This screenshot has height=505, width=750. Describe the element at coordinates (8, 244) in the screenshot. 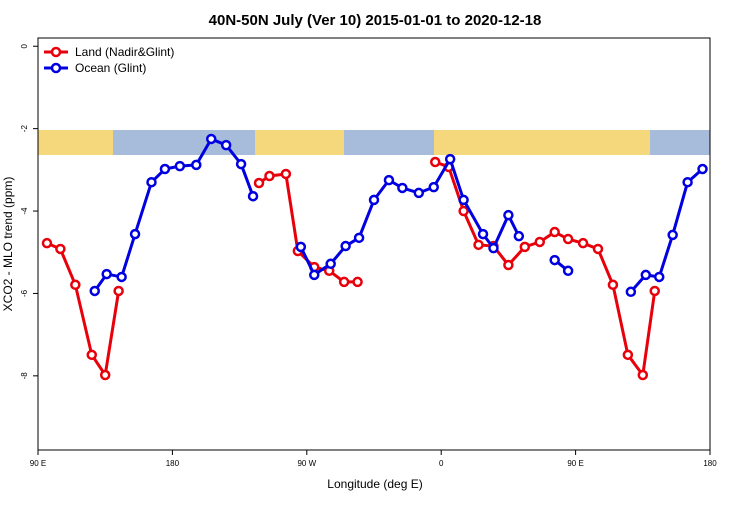

I see `y-axis-label: XCO2 - MLO trend (ppm)` at that location.